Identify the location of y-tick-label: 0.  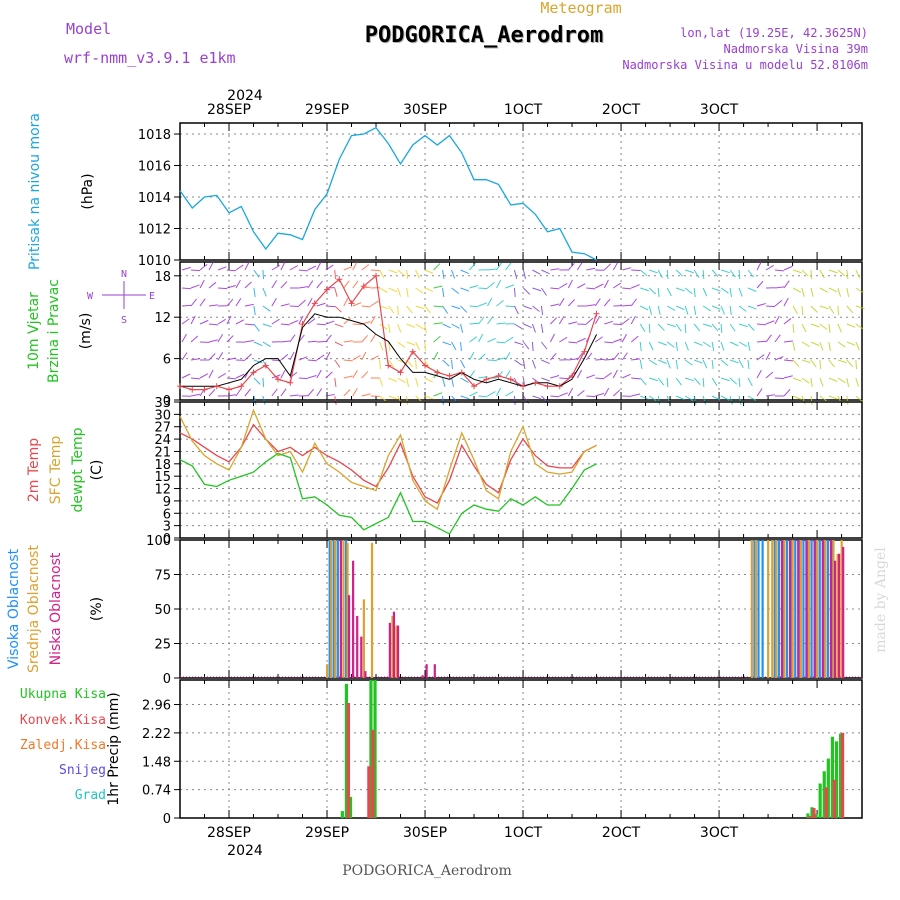
(167, 679).